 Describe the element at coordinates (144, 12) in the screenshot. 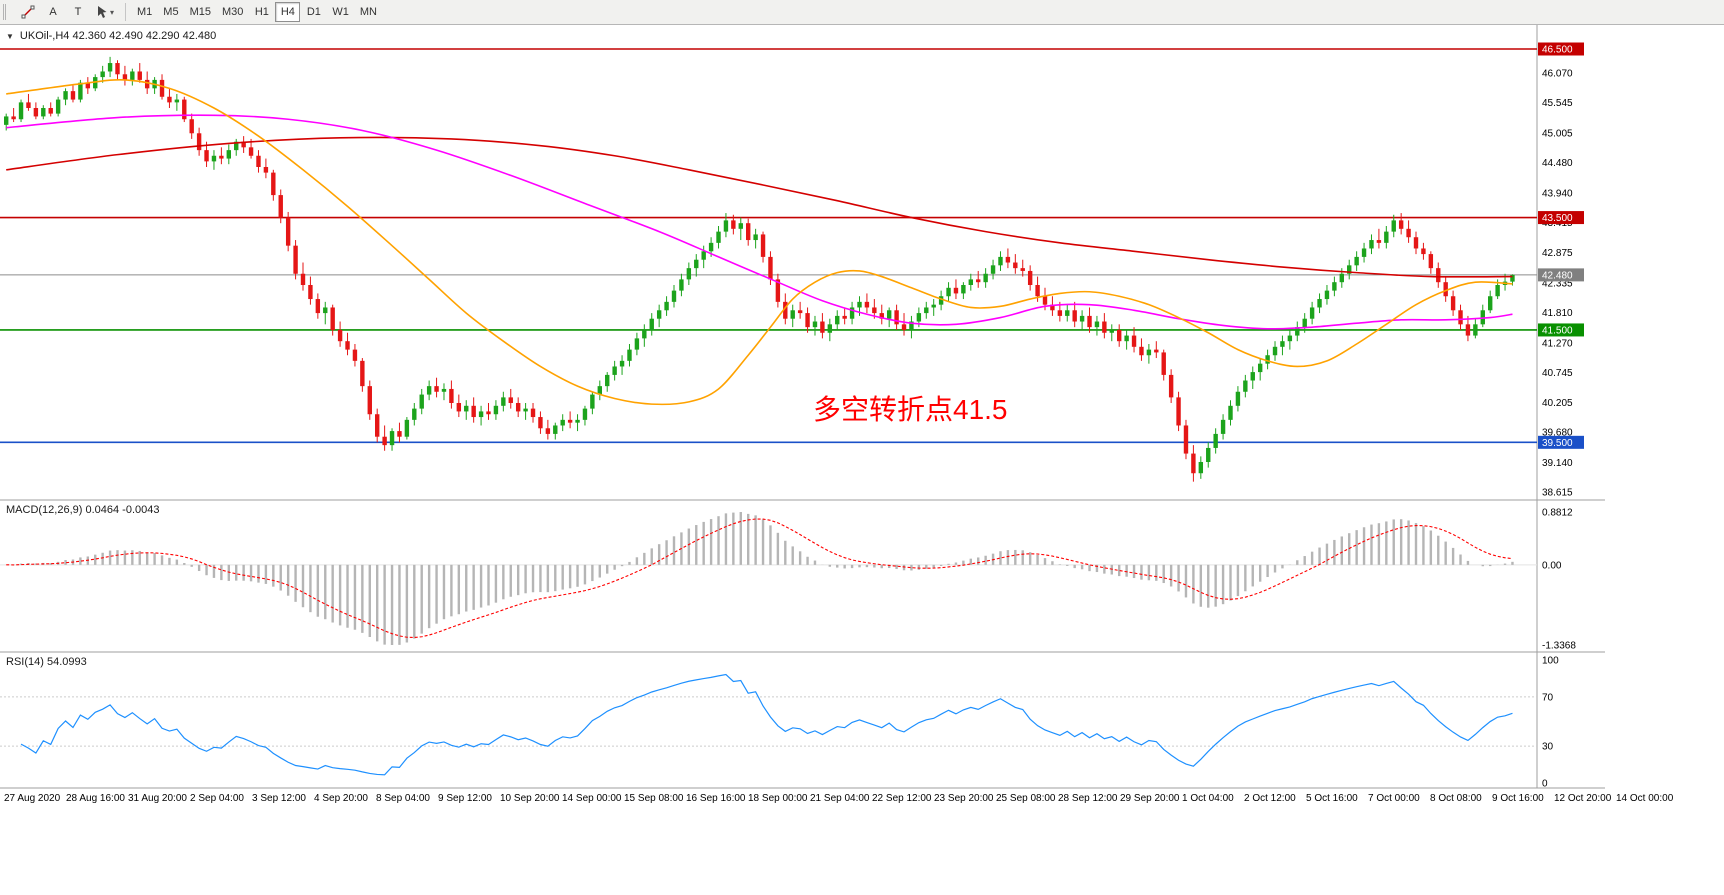

I see `timeframe-button-m1: M1` at that location.